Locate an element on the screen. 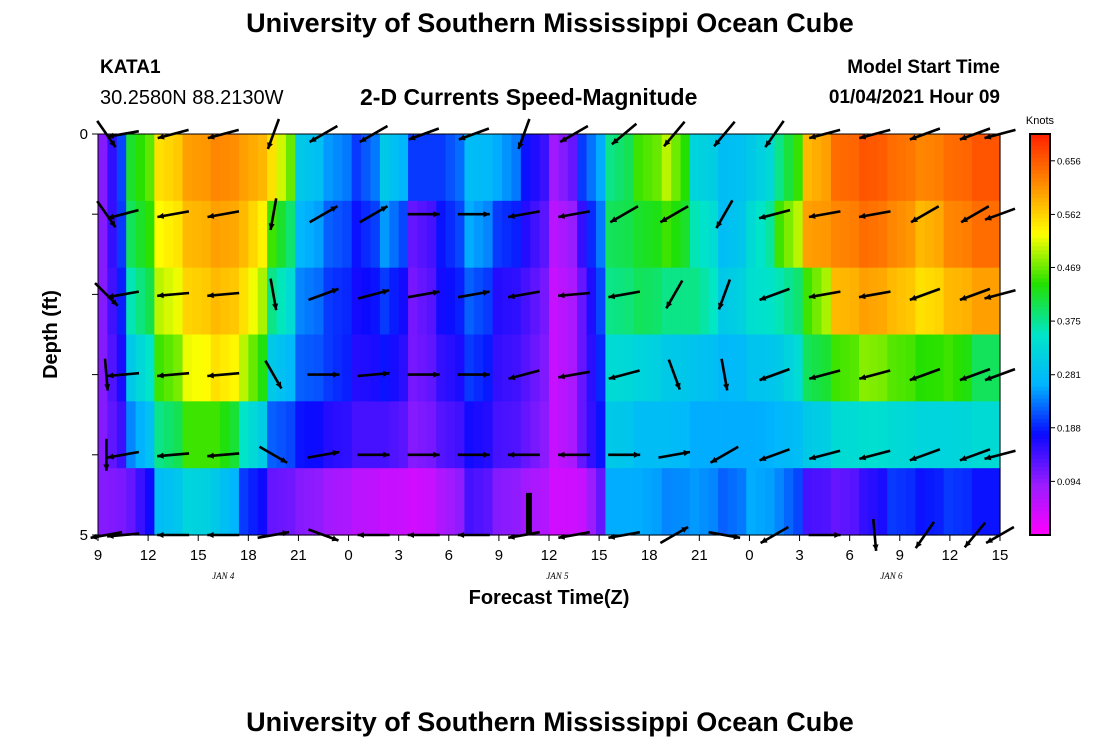 This screenshot has height=750, width=1100. x-tick-label: 12 is located at coordinates (549, 555).